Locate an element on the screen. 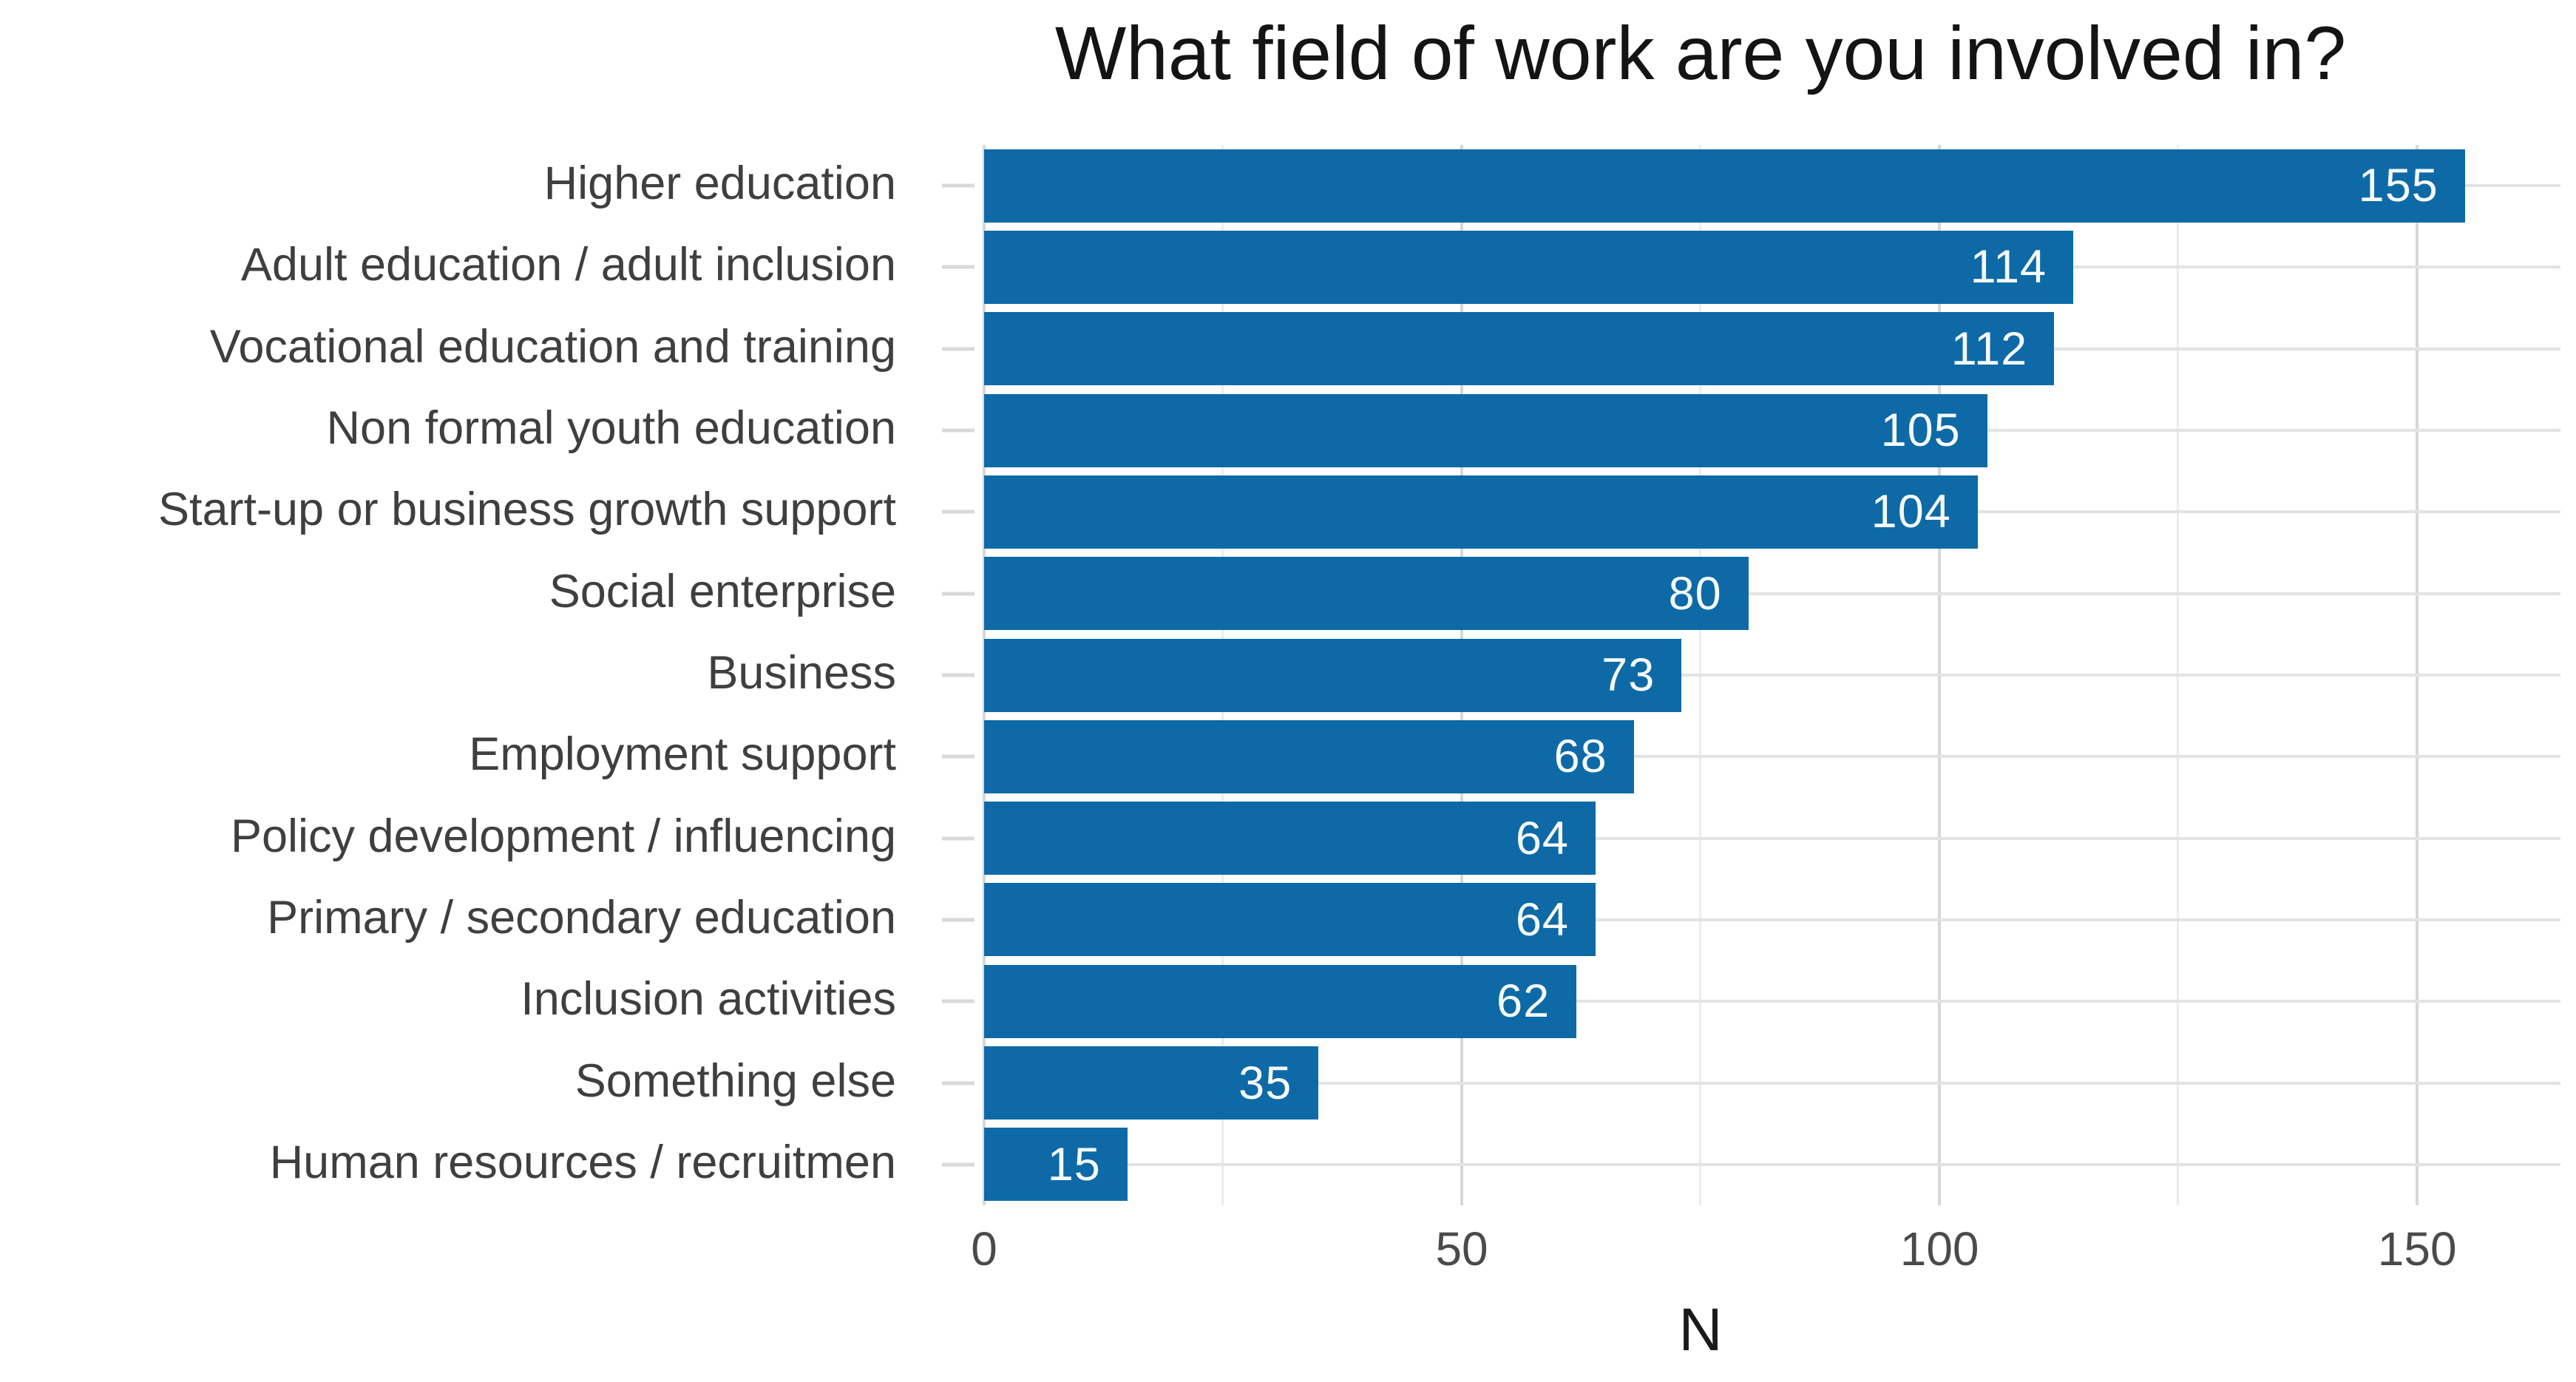  chart-title: What field of work are you involved in? is located at coordinates (1700, 53).